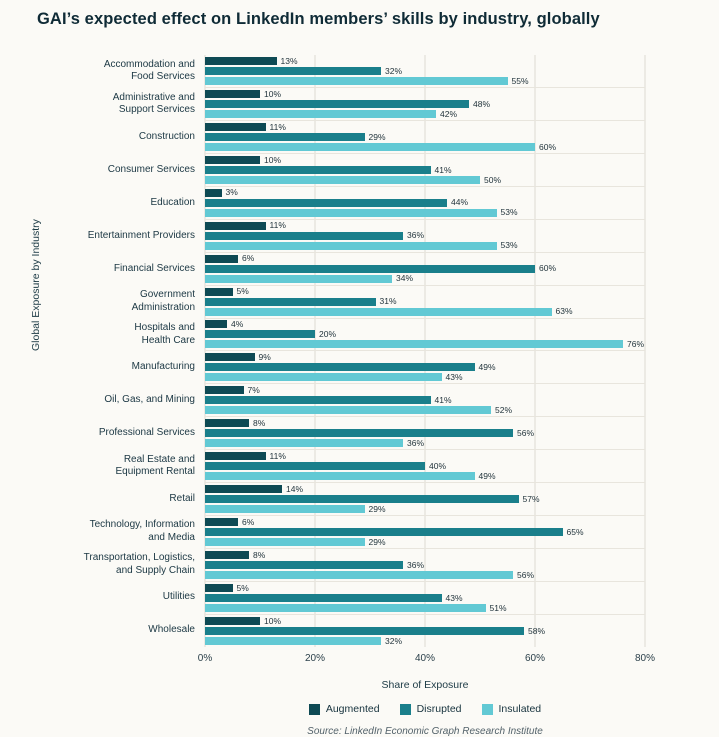  What do you see at coordinates (277, 225) in the screenshot?
I see `bar-value-label: 11%` at bounding box center [277, 225].